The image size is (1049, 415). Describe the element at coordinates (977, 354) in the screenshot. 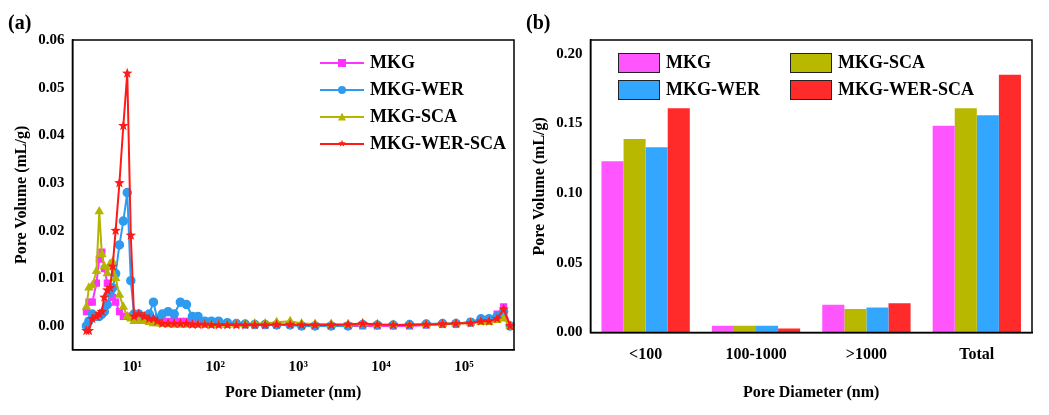

I see `x-tick-label: Total` at that location.